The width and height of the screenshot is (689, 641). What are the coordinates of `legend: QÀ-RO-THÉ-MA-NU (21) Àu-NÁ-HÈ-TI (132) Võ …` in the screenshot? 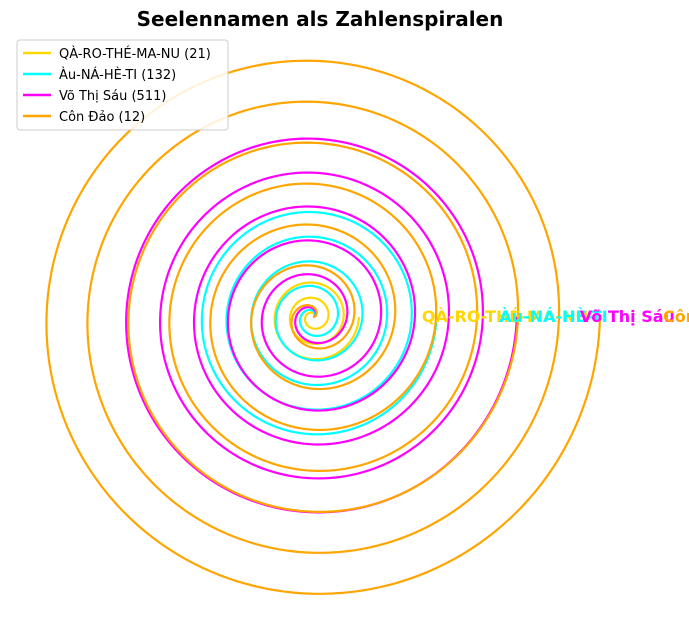 It's located at (122, 85).